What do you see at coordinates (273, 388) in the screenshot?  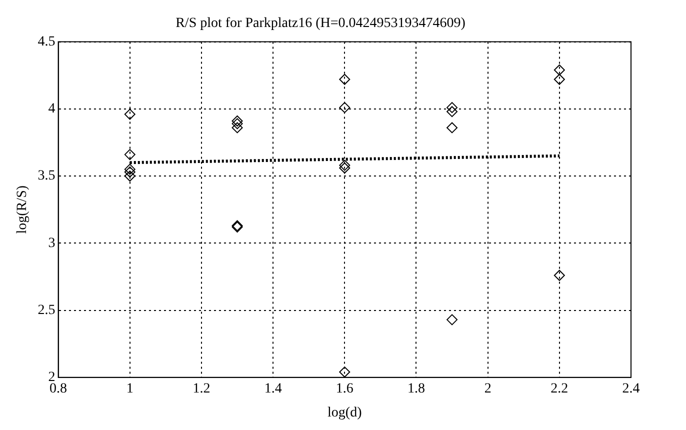 I see `x-tick-label: 1.4` at bounding box center [273, 388].